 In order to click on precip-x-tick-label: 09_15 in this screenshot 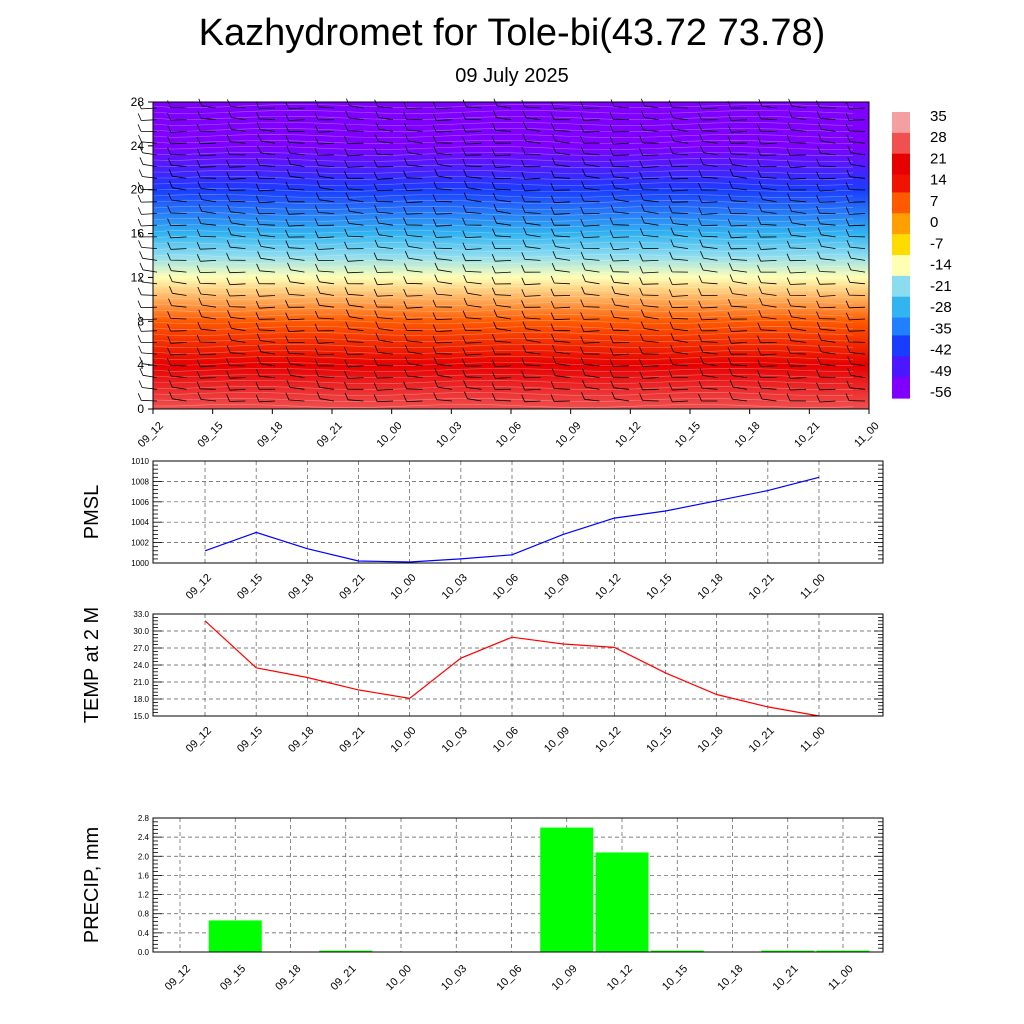, I will do `click(233, 978)`.